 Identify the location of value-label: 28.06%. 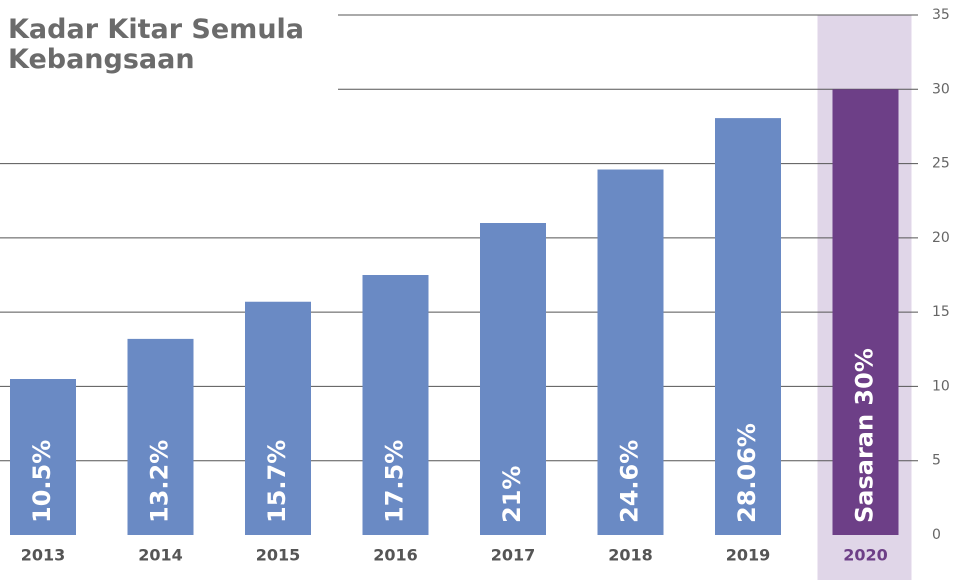
(747, 473).